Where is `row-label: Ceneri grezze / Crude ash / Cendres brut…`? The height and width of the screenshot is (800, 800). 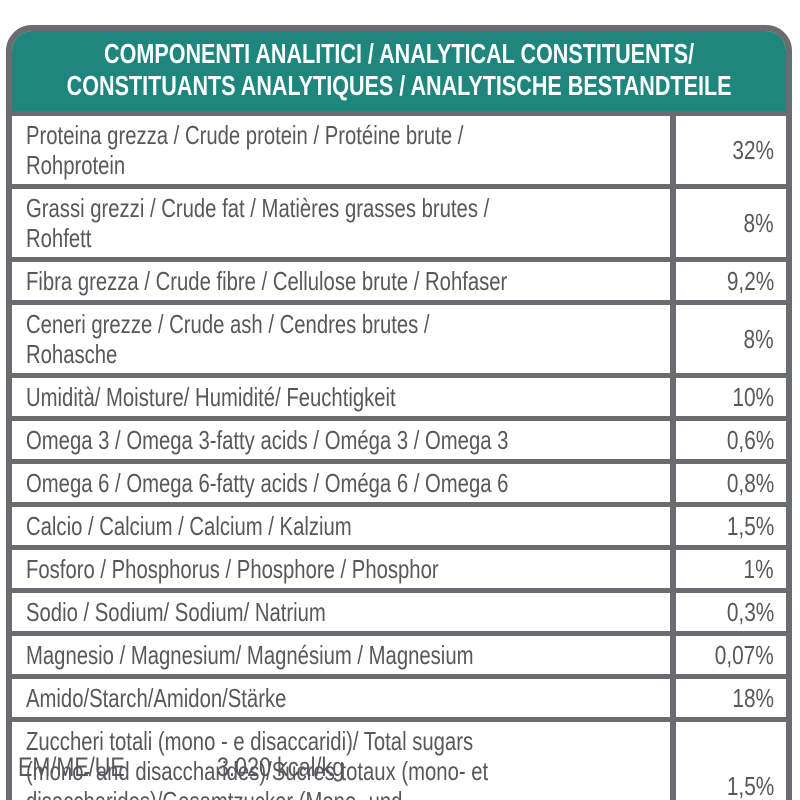 row-label: Ceneri grezze / Crude ash / Cendres brut… is located at coordinates (228, 339).